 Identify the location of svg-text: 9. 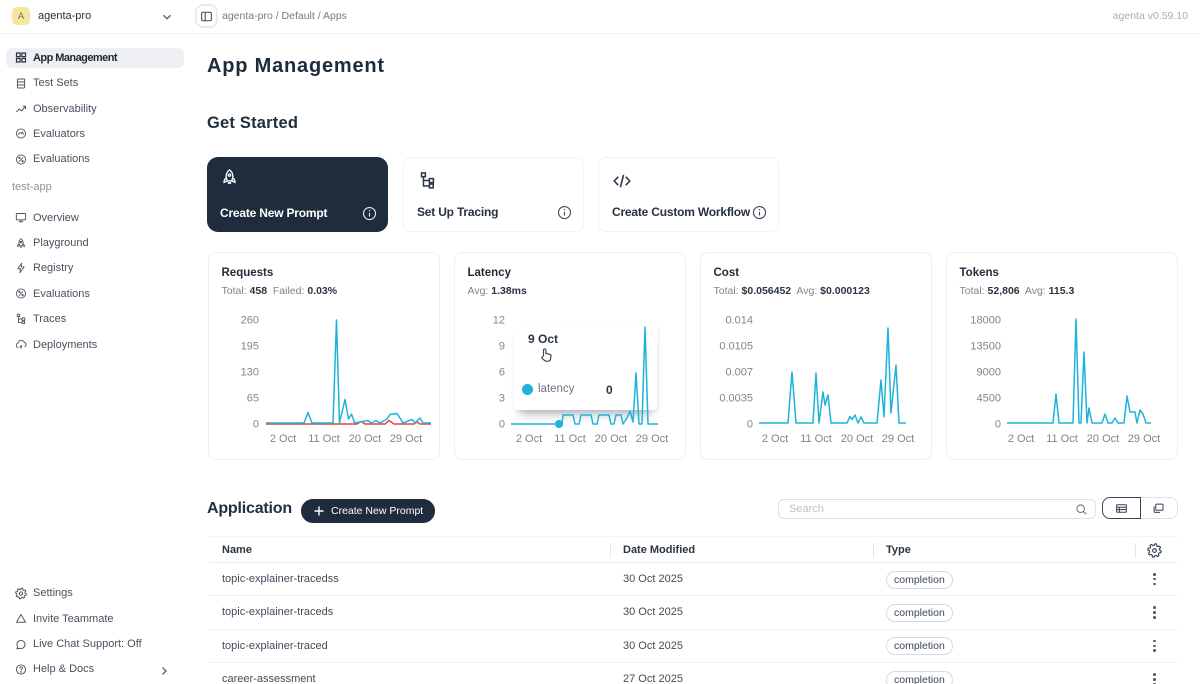
(502, 347).